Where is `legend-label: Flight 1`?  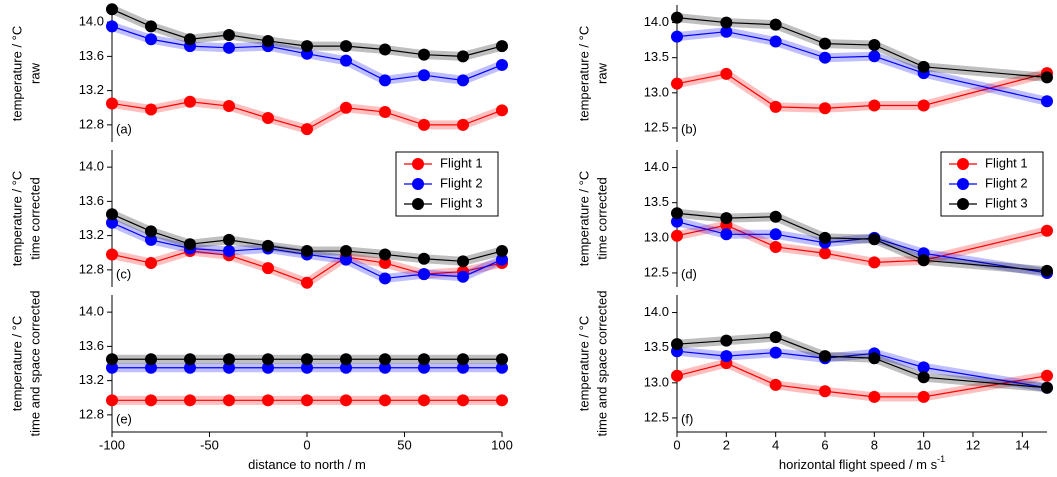
legend-label: Flight 1 is located at coordinates (1006, 162).